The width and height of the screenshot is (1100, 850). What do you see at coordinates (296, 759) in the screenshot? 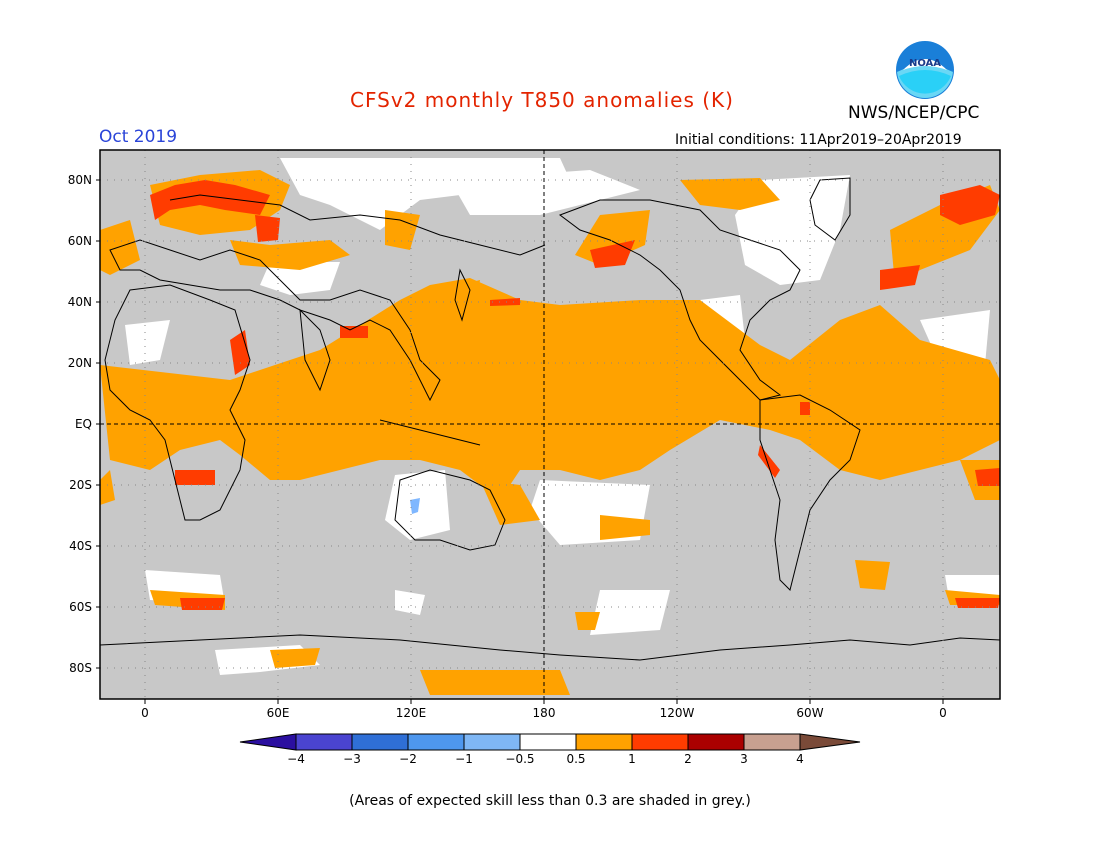
I see `colorbar-tick-neg4: −4` at bounding box center [296, 759].